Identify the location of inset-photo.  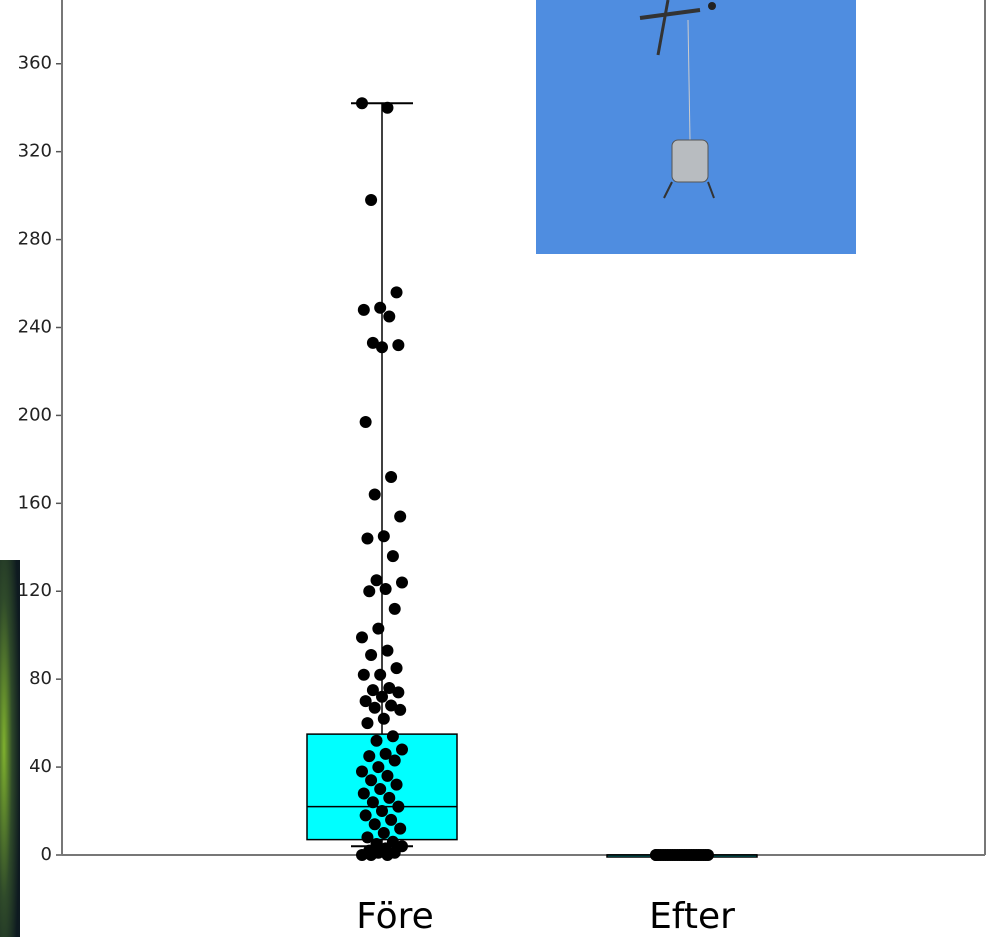
(696, 127).